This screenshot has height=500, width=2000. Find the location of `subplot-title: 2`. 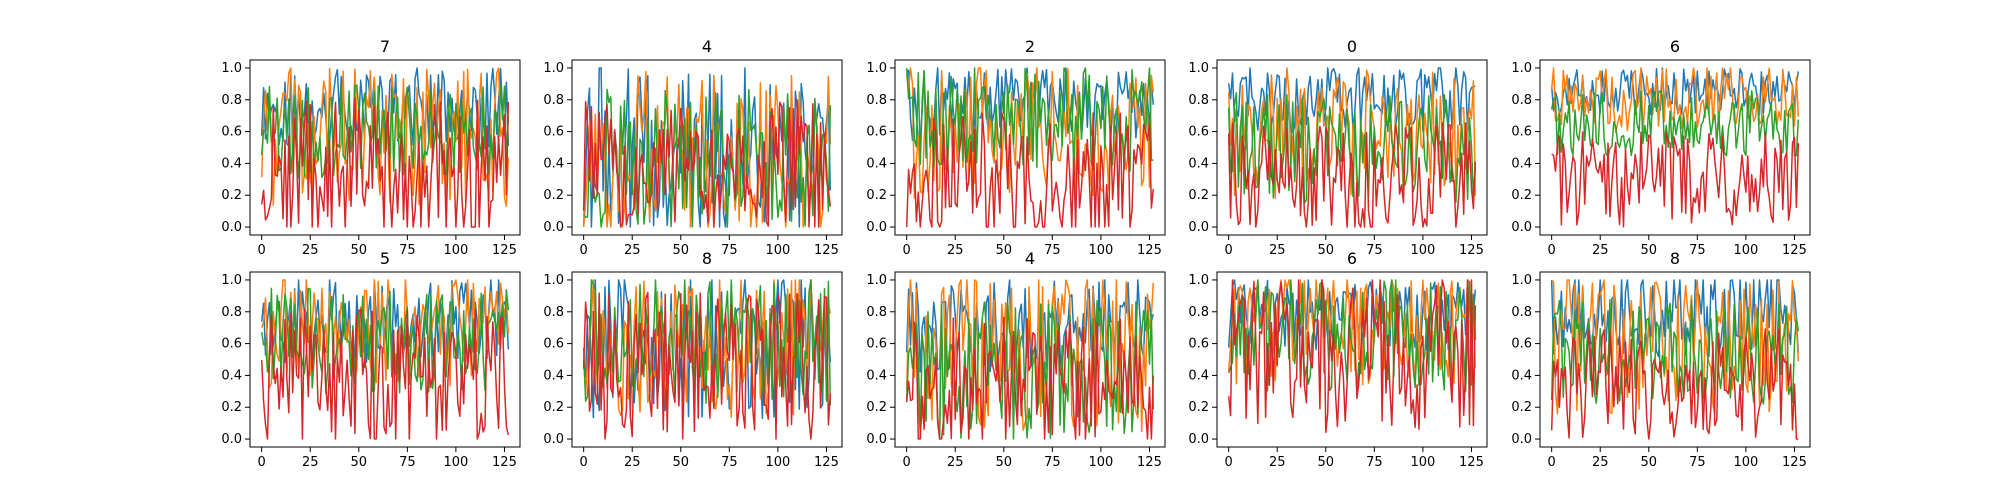

subplot-title: 2 is located at coordinates (1030, 46).